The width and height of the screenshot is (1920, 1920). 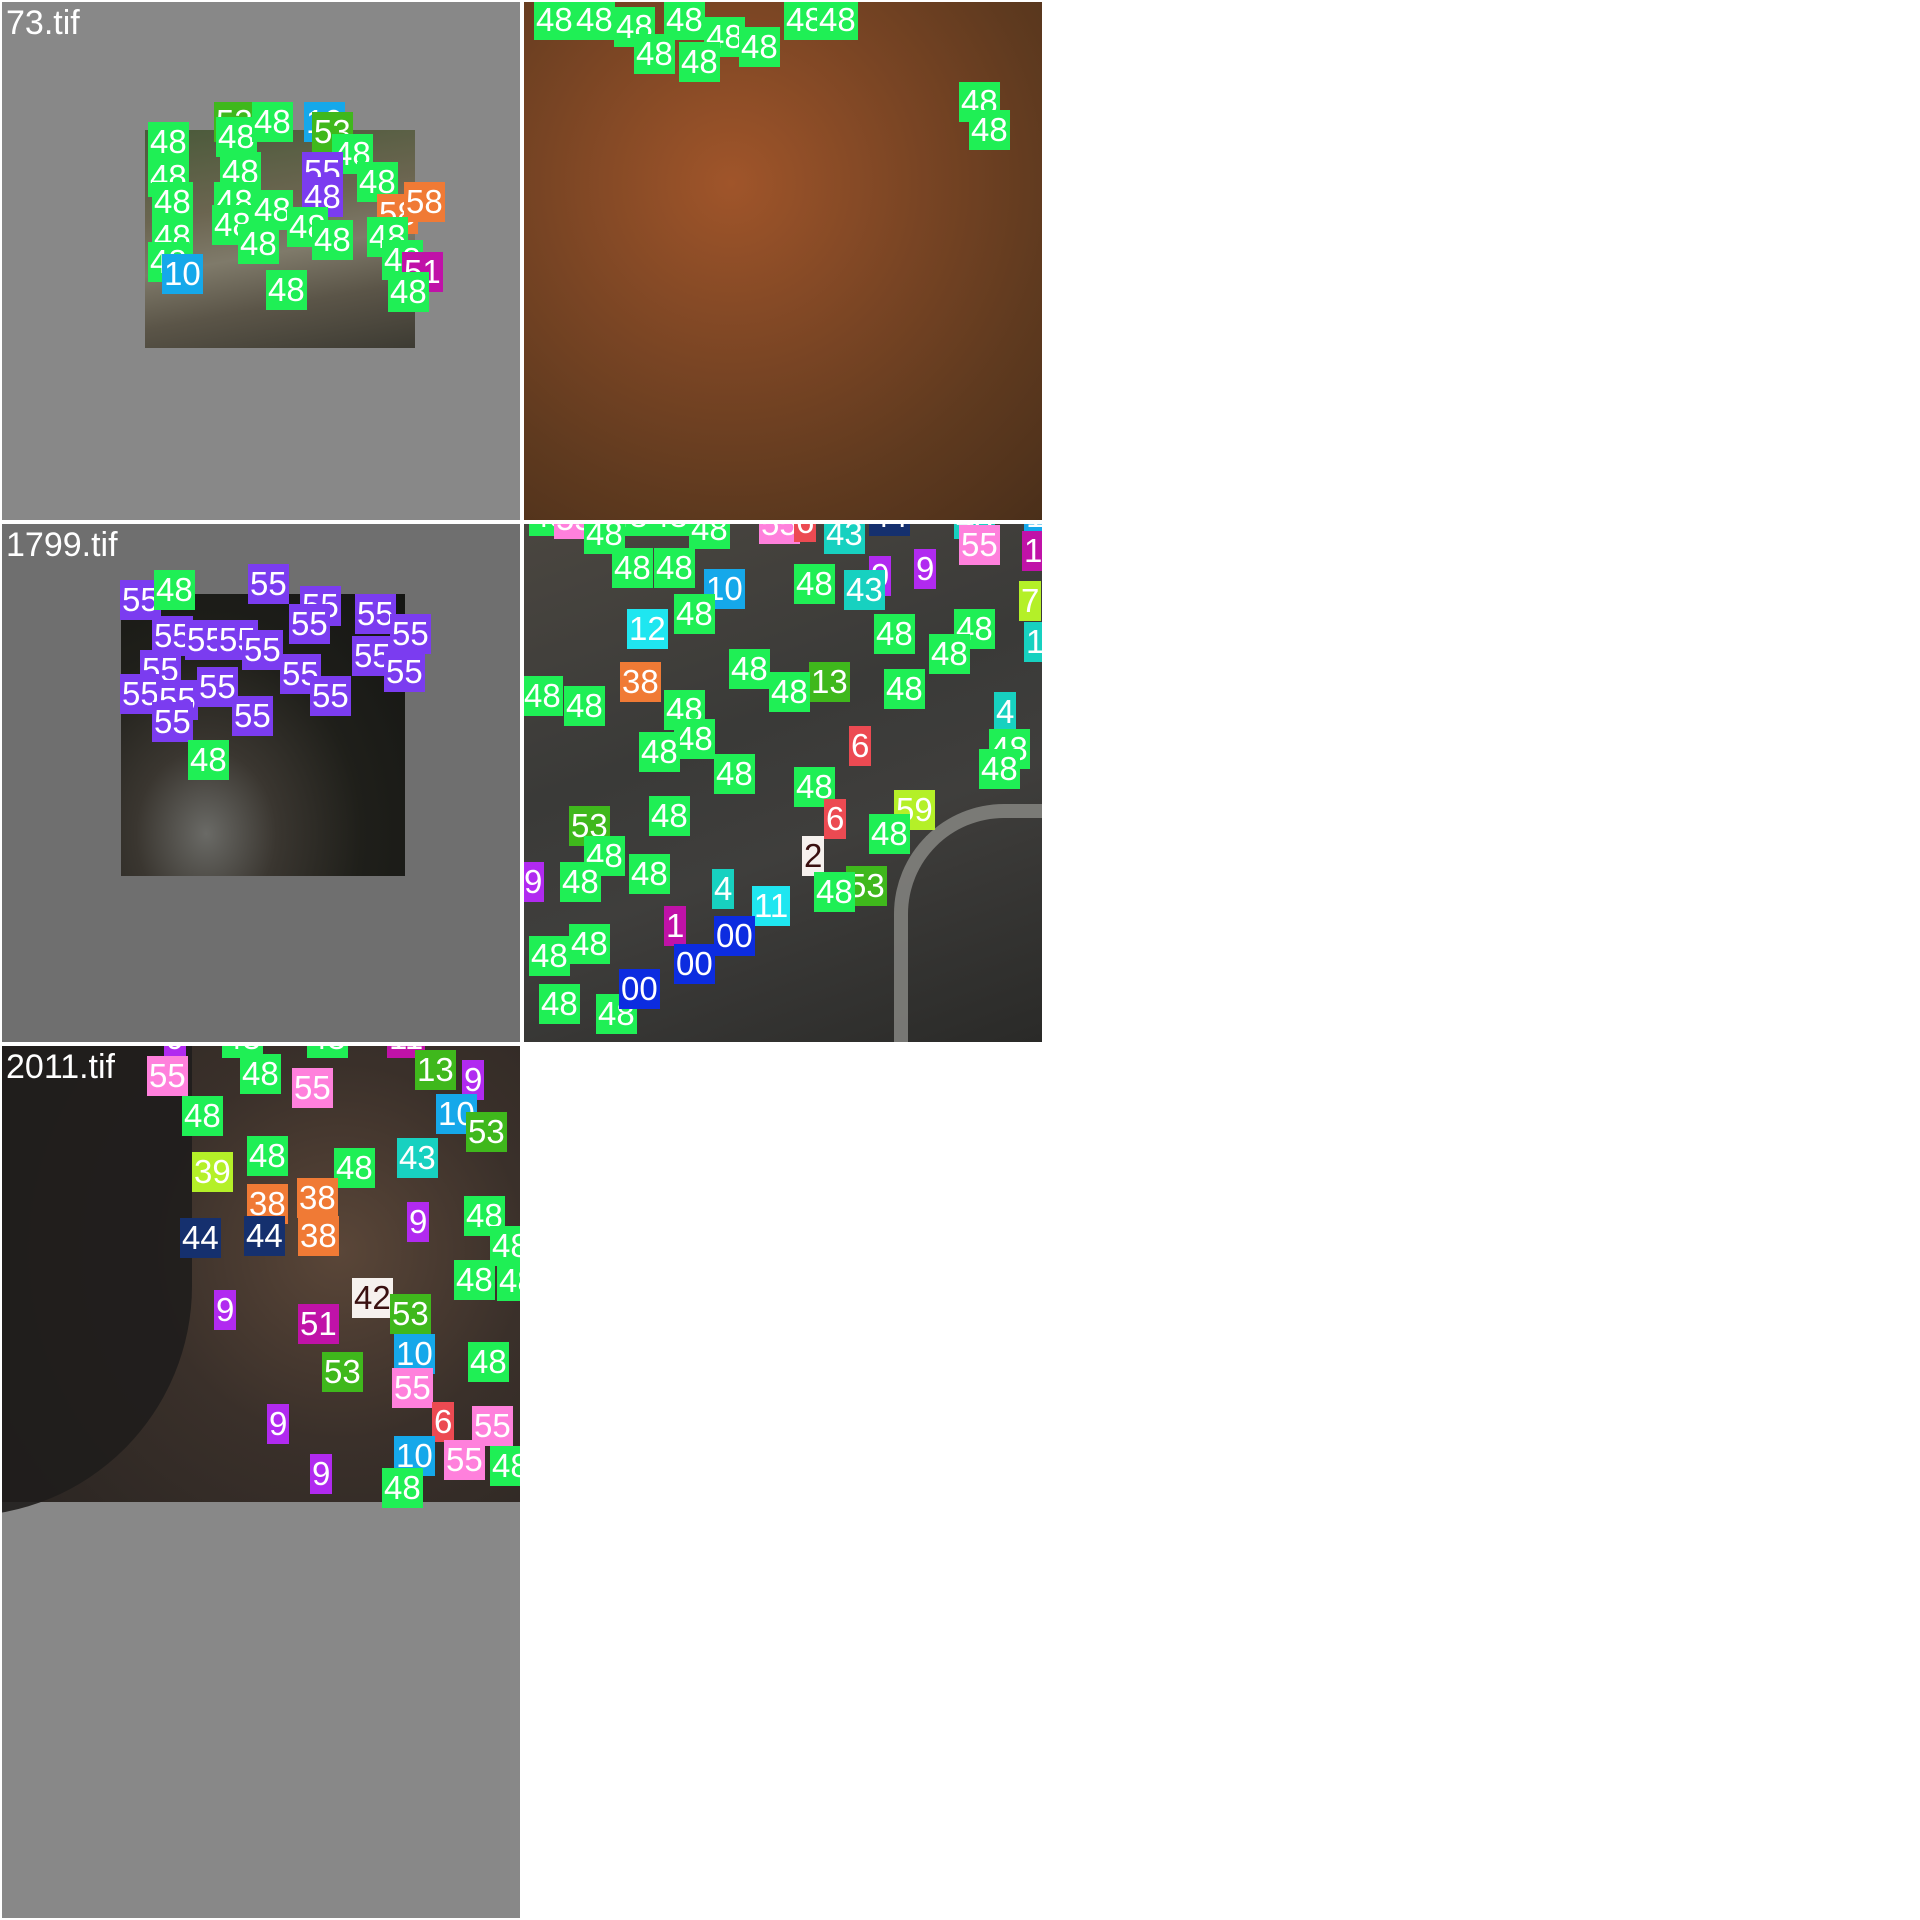 What do you see at coordinates (486, 1132) in the screenshot?
I see `detection-label: 53` at bounding box center [486, 1132].